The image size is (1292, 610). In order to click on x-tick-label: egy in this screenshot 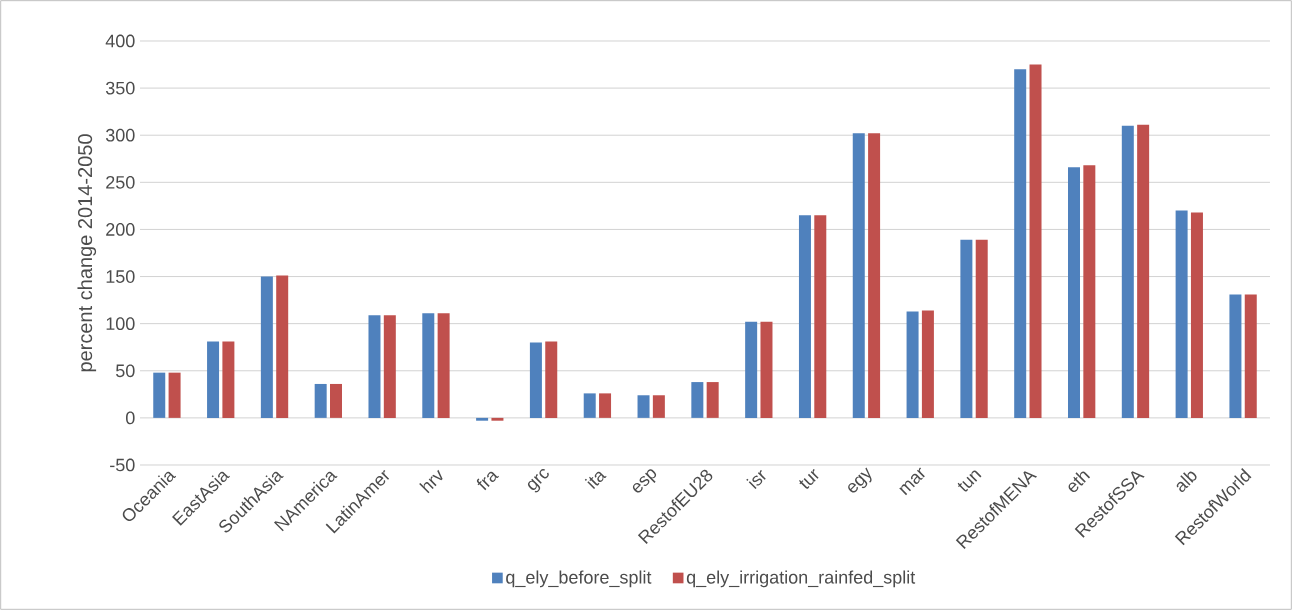, I will do `click(860, 480)`.